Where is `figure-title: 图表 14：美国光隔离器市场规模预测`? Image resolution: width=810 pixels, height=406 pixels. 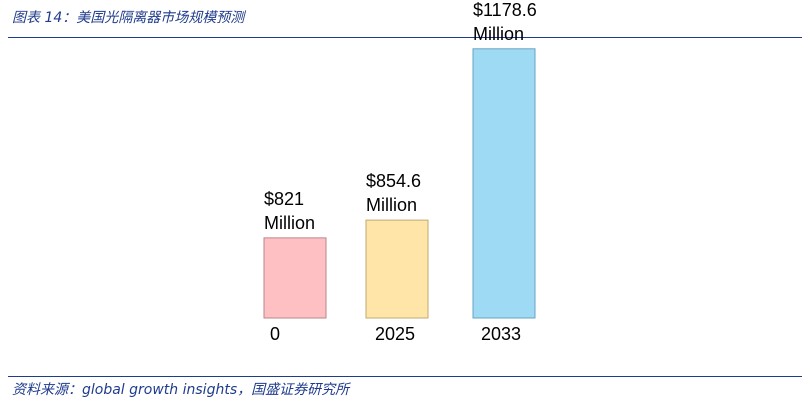
figure-title: 图表 14：美国光隔离器市场规模预测 is located at coordinates (128, 18).